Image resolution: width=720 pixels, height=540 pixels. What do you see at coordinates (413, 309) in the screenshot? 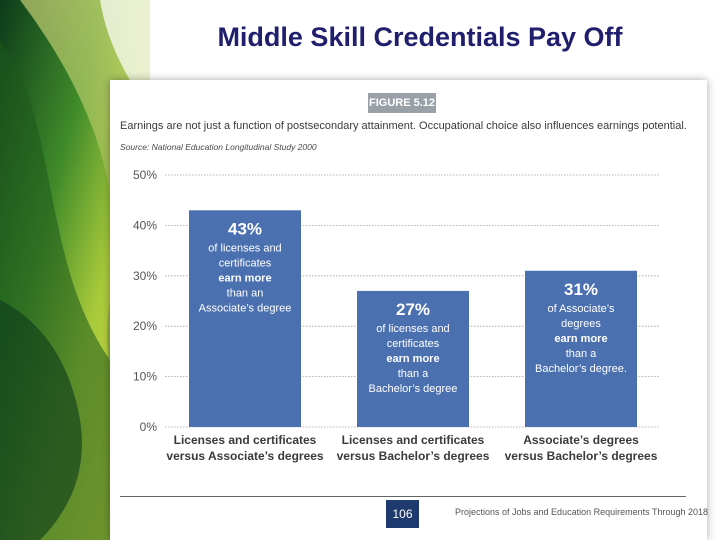
I see `data-label-value: 27%` at bounding box center [413, 309].